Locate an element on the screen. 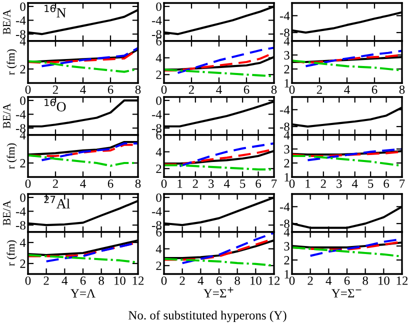 The width and height of the screenshot is (415, 326). x-axis-title: Y=Σ$^{−}$ is located at coordinates (347, 293).